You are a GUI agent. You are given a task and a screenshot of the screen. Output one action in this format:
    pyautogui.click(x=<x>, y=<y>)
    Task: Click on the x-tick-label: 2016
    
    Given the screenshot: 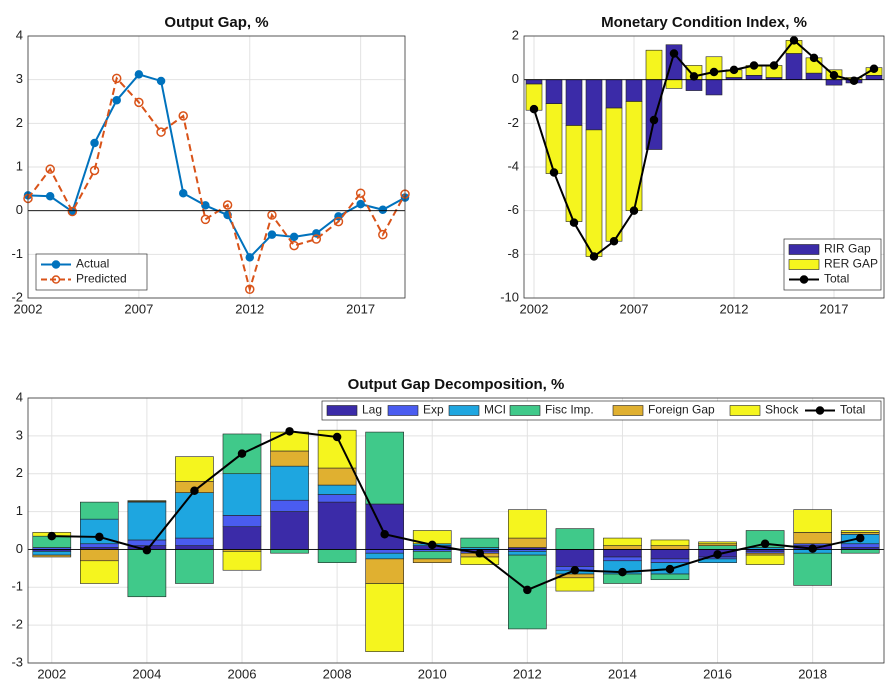 What is the action you would take?
    pyautogui.click(x=717, y=673)
    